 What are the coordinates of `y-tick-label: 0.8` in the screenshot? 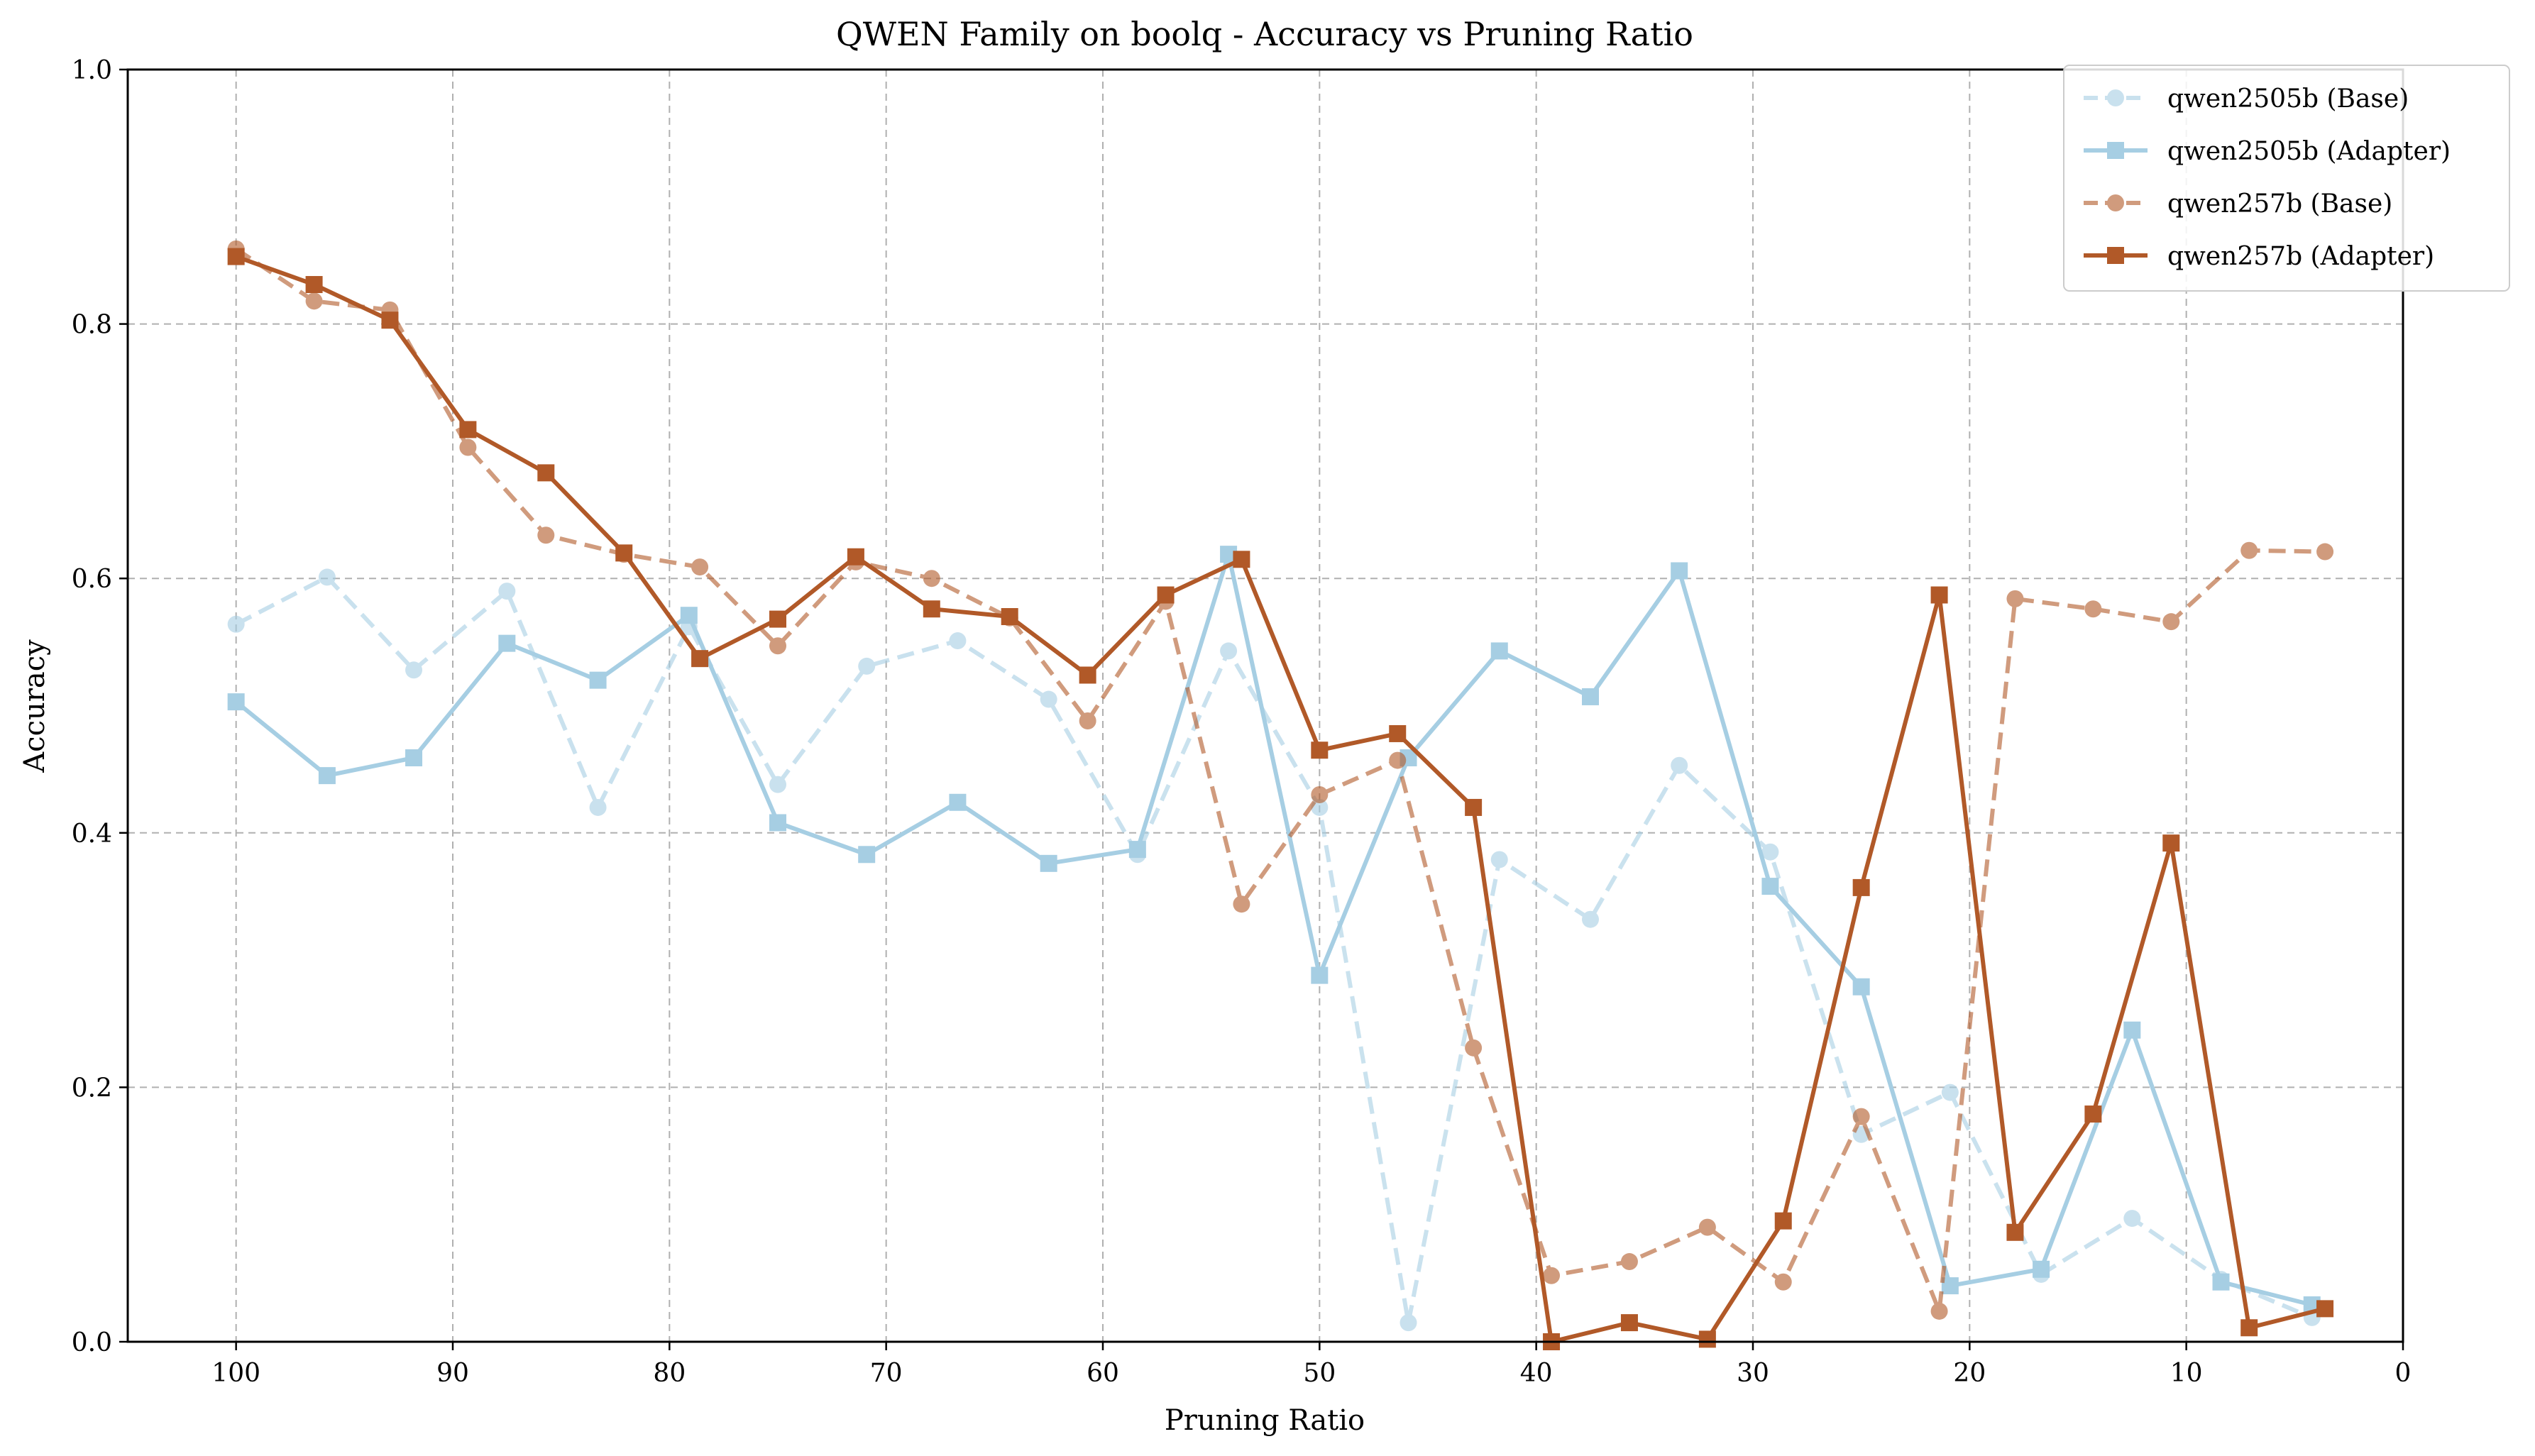 It's located at (92, 325).